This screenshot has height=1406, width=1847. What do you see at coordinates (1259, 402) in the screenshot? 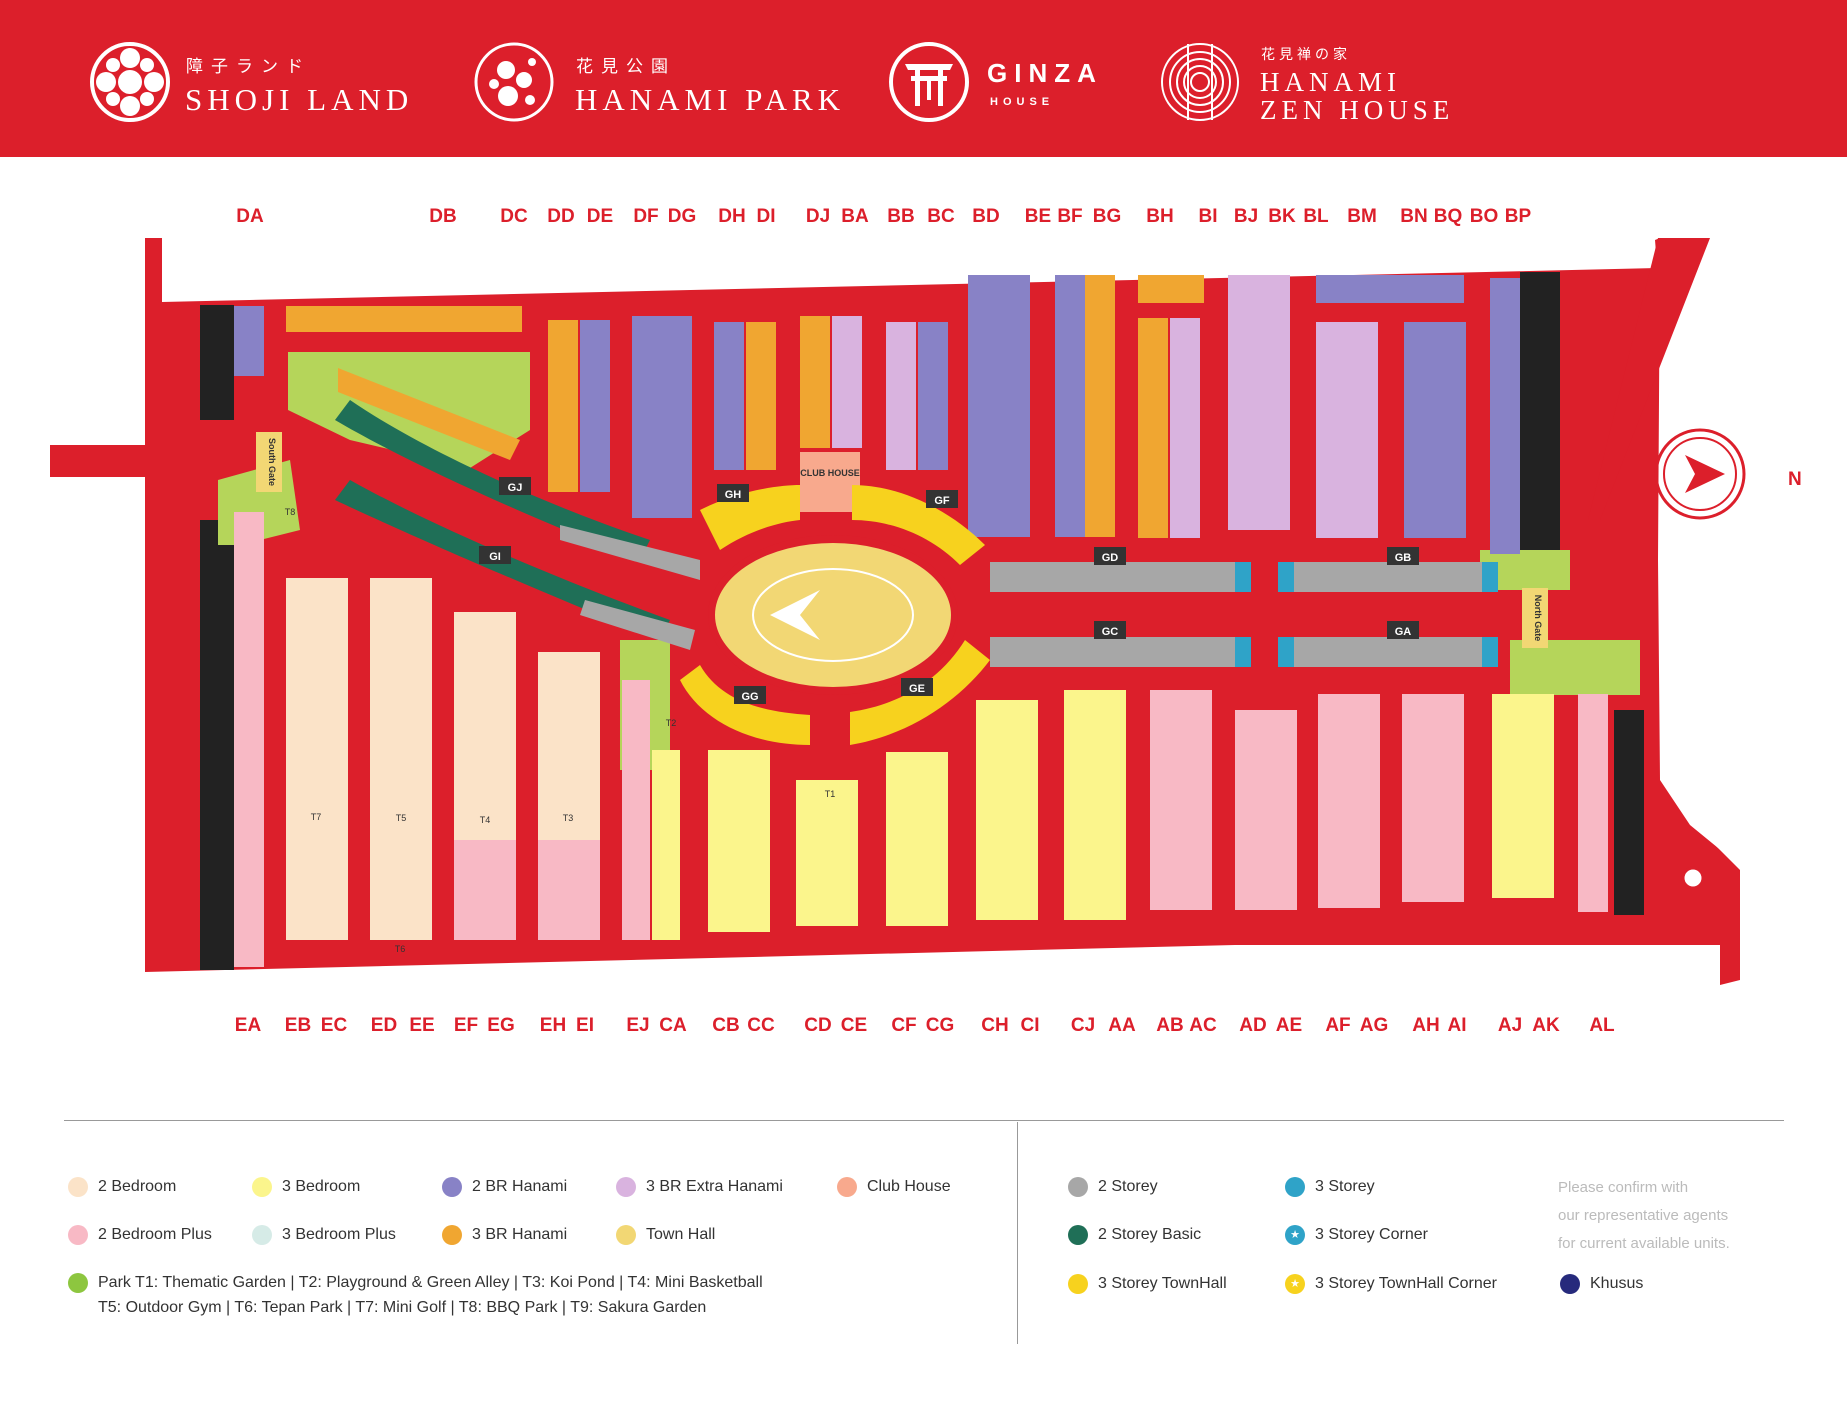
I see `block-BJ-BK` at bounding box center [1259, 402].